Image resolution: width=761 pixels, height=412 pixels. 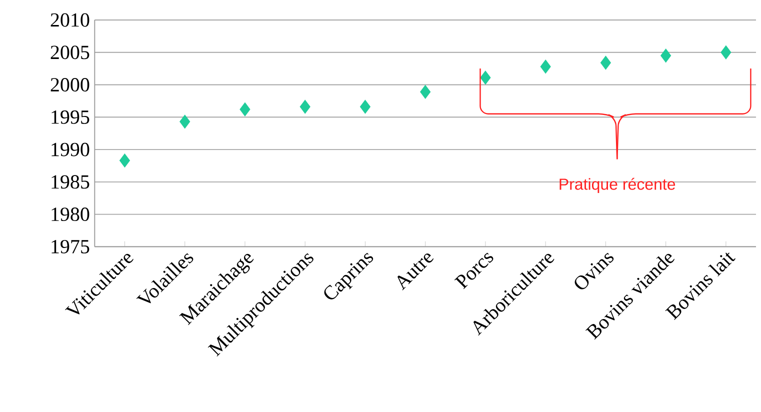 I want to click on annotation: Pratique récente, so click(x=618, y=186).